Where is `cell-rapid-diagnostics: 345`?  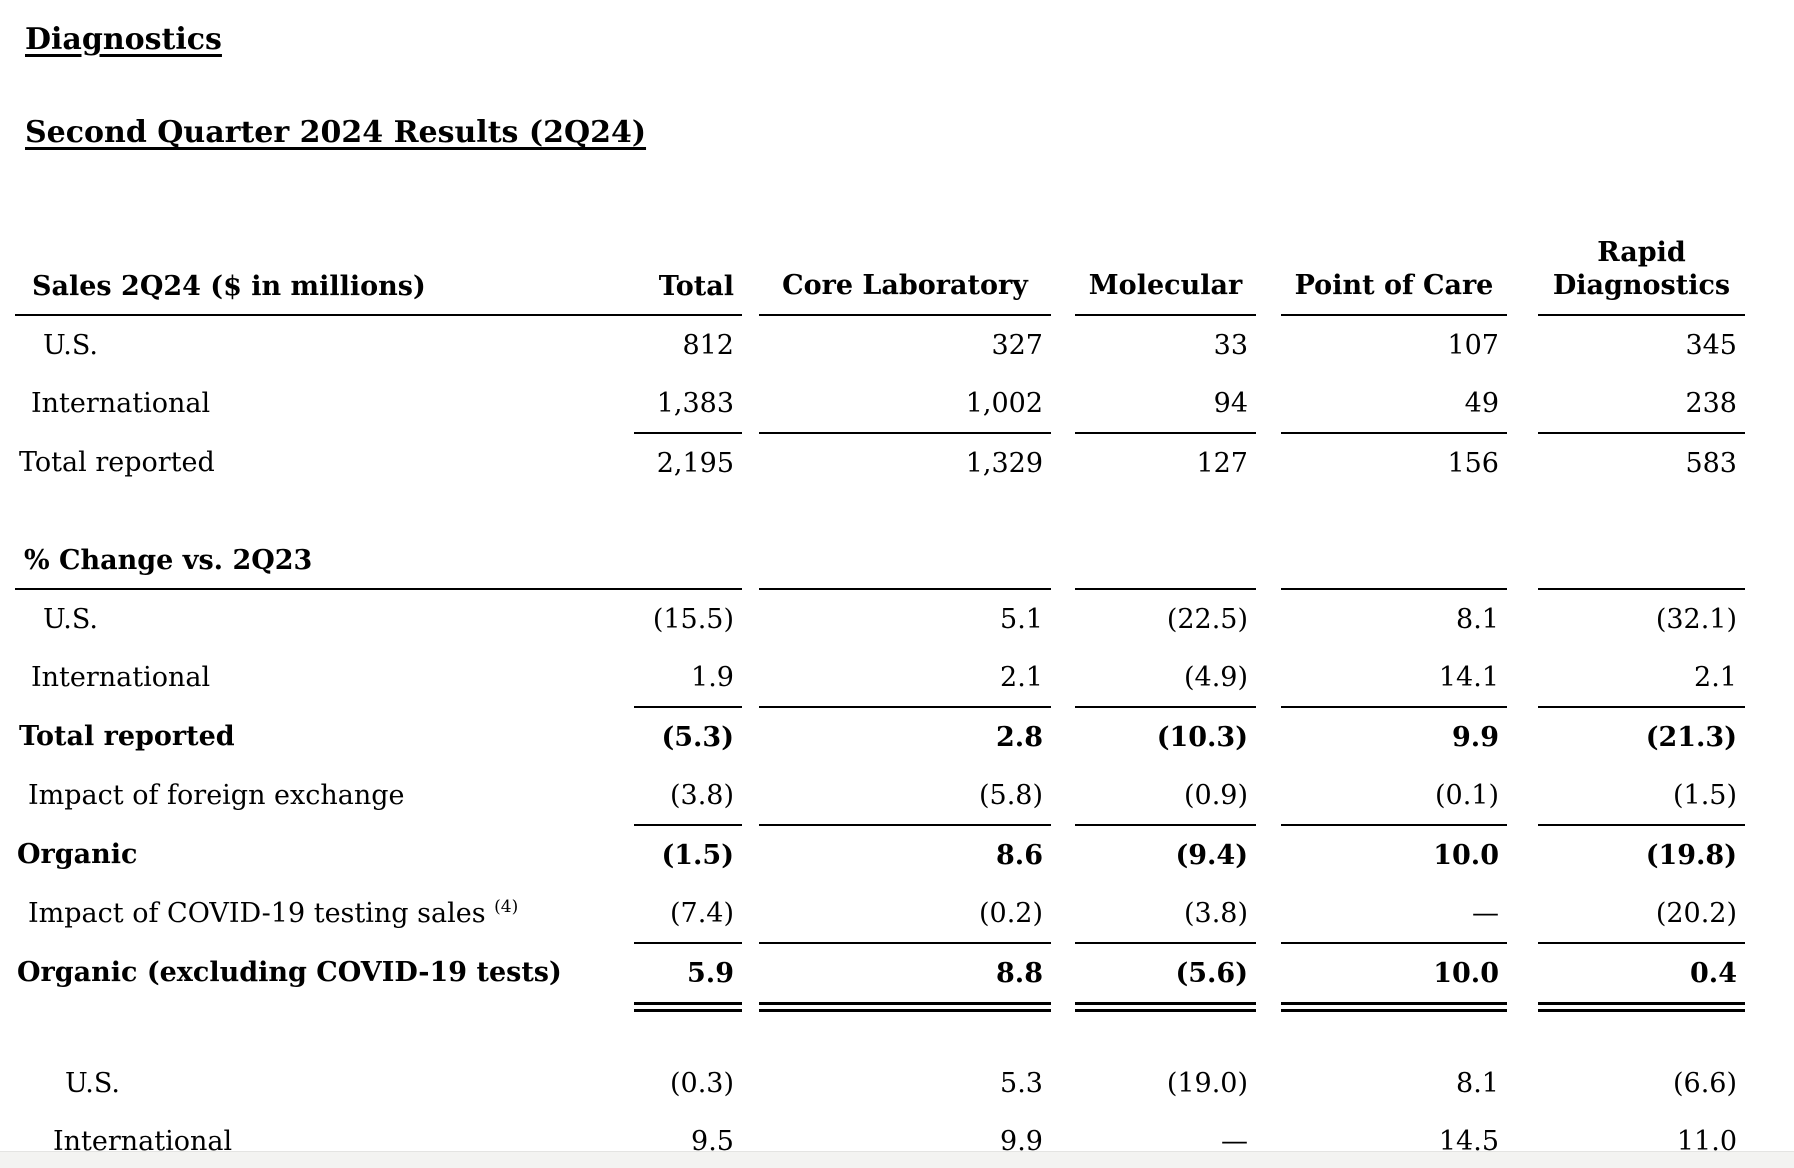 cell-rapid-diagnostics: 345 is located at coordinates (1711, 345).